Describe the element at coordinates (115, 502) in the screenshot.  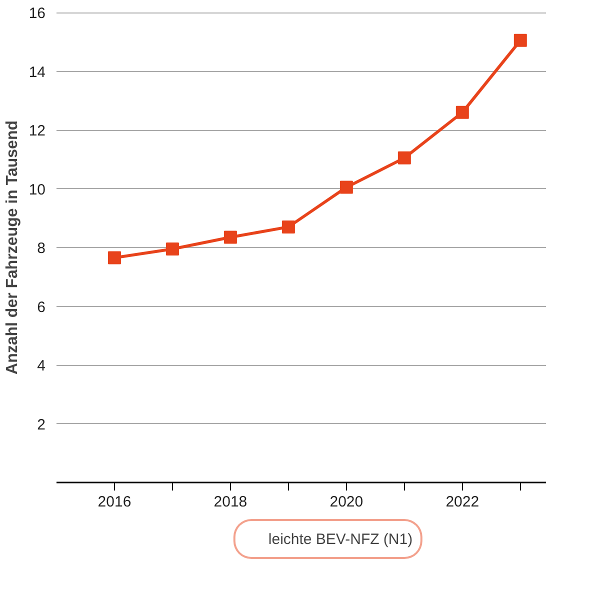
I see `x-tick-label: 2016` at that location.